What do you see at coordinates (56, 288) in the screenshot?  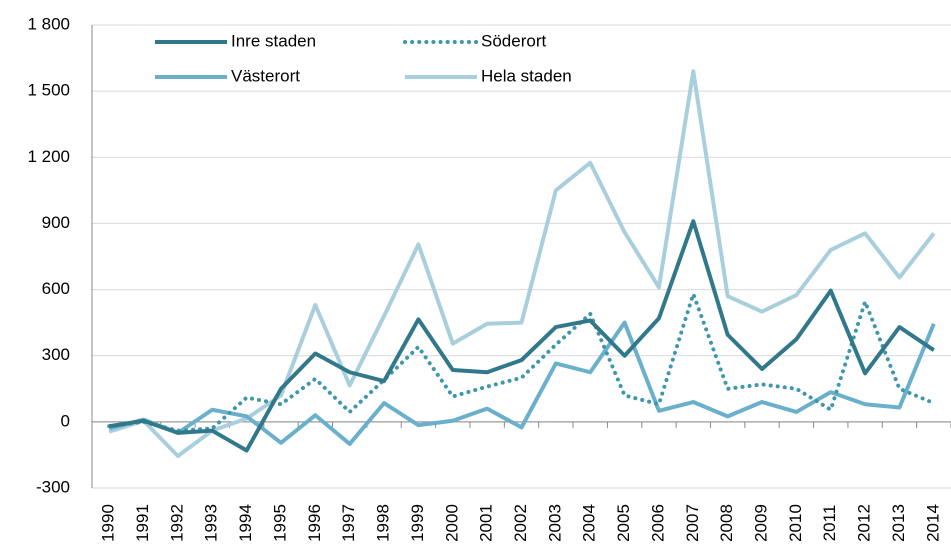 I see `y-tick-label: 600` at bounding box center [56, 288].